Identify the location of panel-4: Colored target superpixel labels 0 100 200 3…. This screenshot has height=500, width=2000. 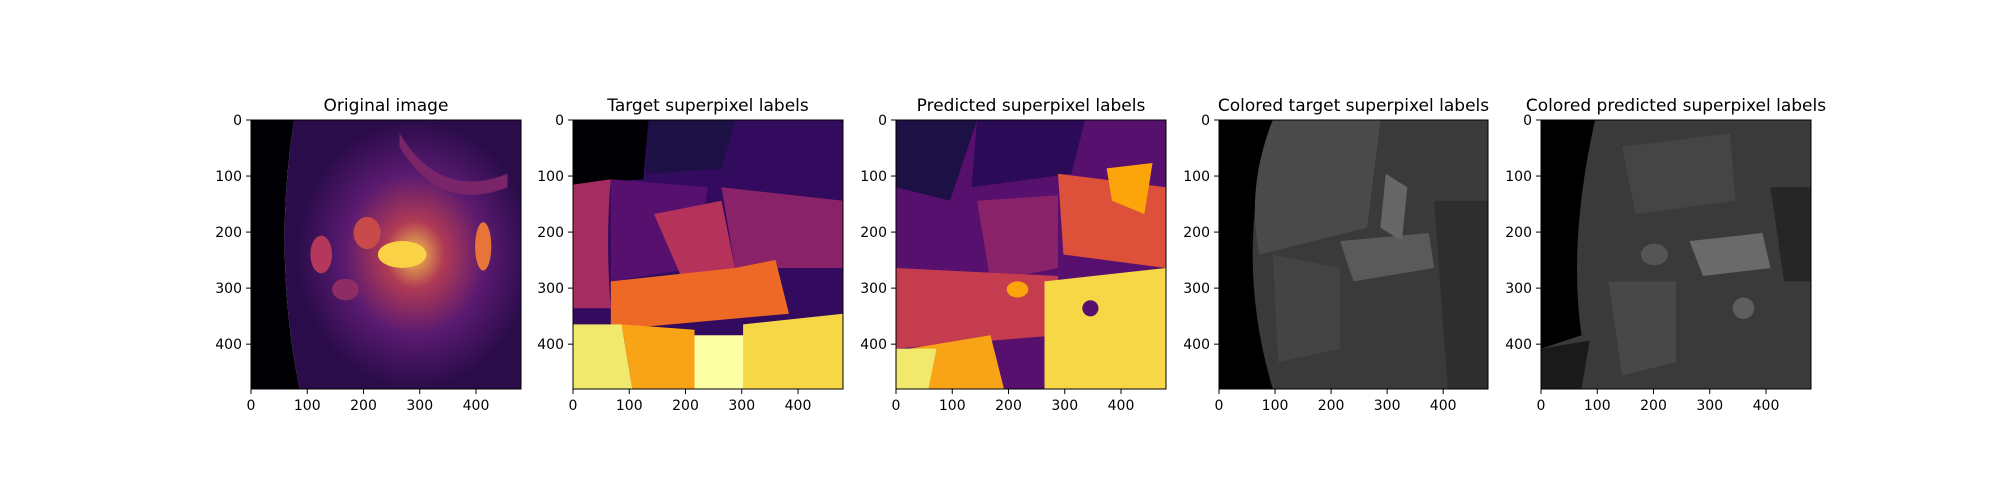
(1336, 255).